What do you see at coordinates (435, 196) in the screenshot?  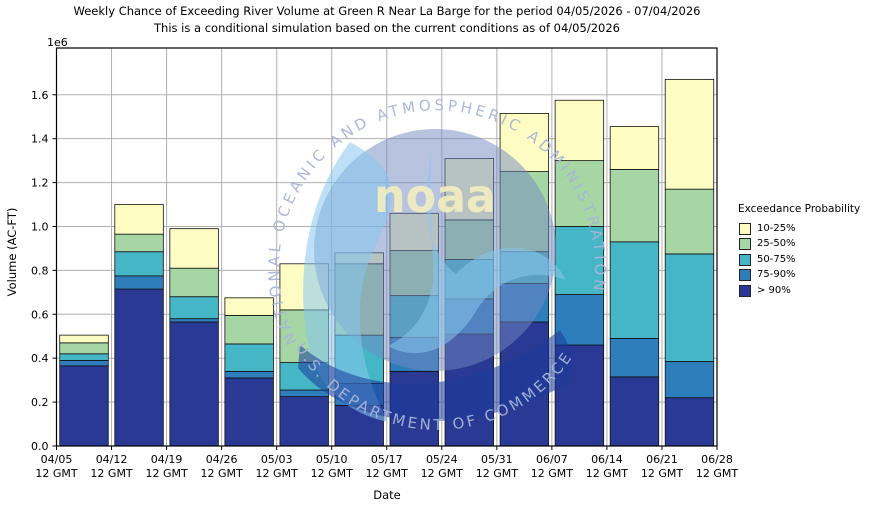 I see `noaa-logo-text: noaa` at bounding box center [435, 196].